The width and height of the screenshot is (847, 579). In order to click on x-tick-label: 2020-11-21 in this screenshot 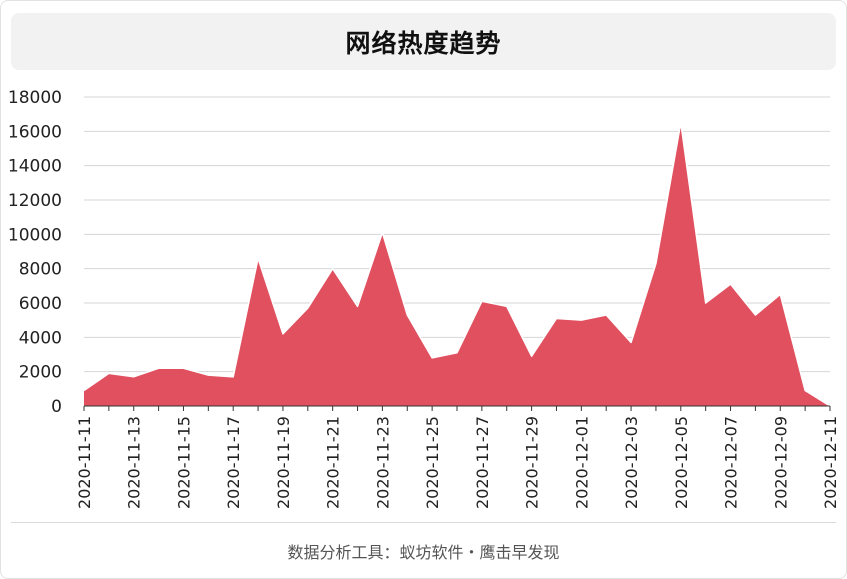, I will do `click(333, 462)`.